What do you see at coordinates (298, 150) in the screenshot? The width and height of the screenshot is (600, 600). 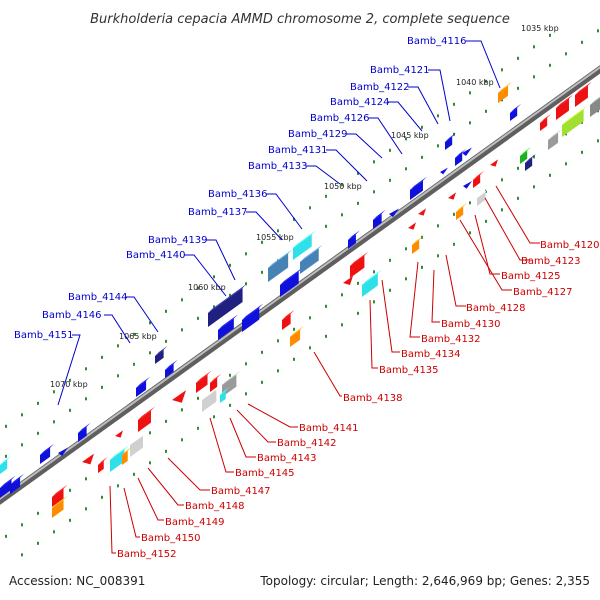 I see `gene-label-forward: Bamb_4131` at bounding box center [298, 150].